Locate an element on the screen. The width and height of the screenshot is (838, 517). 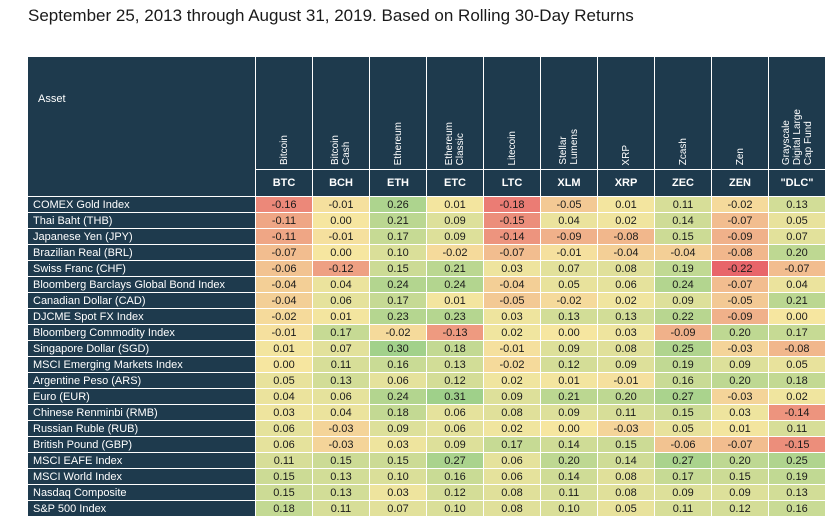
column-ticker-zen: ZEN is located at coordinates (740, 183).